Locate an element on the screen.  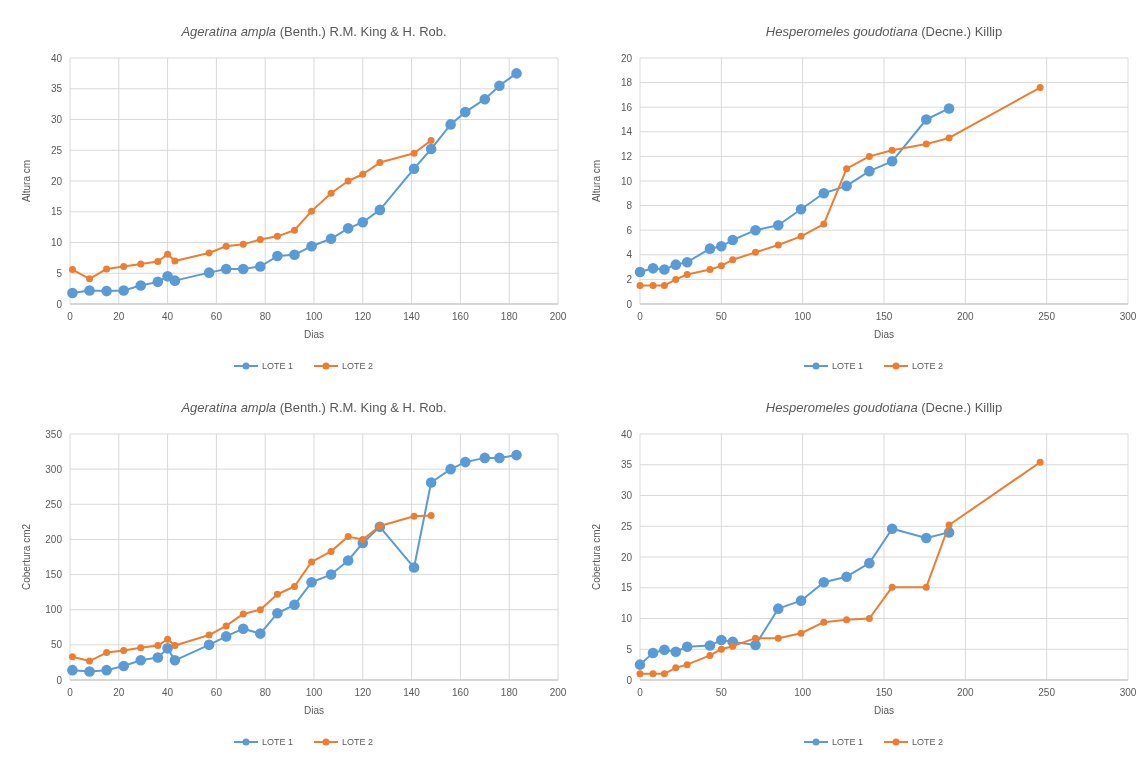
y-tick-label: 50 is located at coordinates (56, 645).